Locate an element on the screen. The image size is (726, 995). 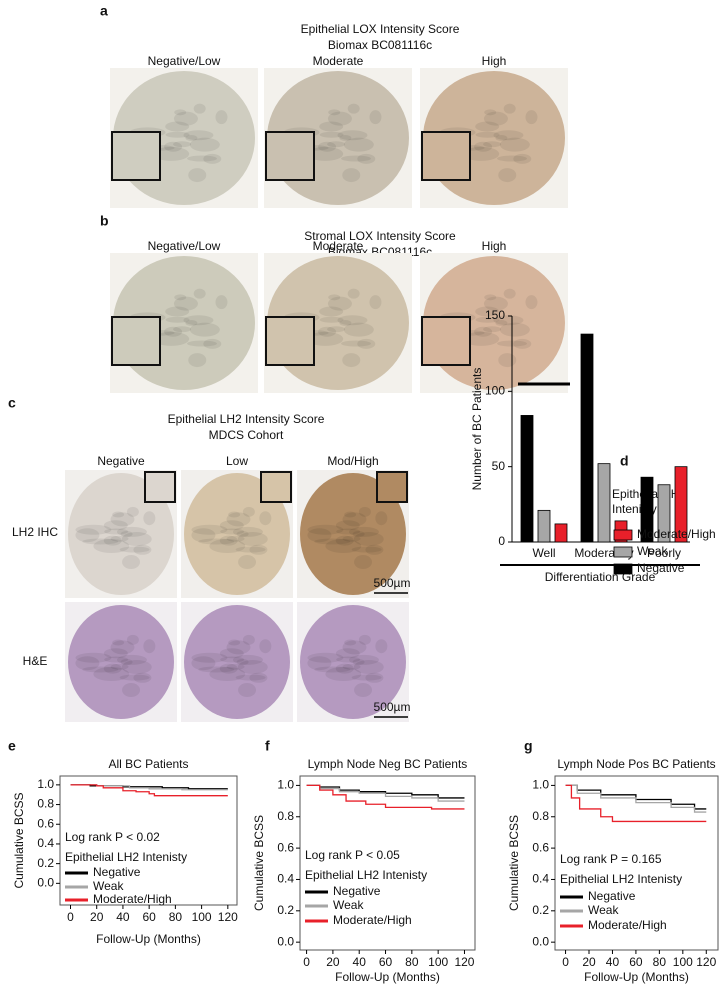
row-label: LH2 IHC is located at coordinates (35, 532).